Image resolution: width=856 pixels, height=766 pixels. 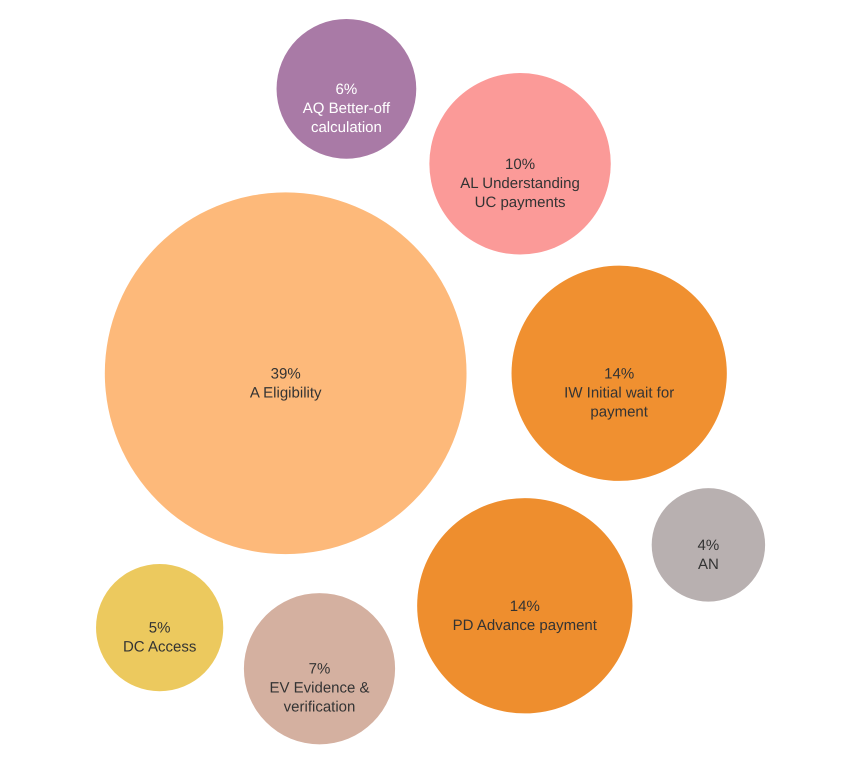 I want to click on category-label: PD Advance payment, so click(x=525, y=625).